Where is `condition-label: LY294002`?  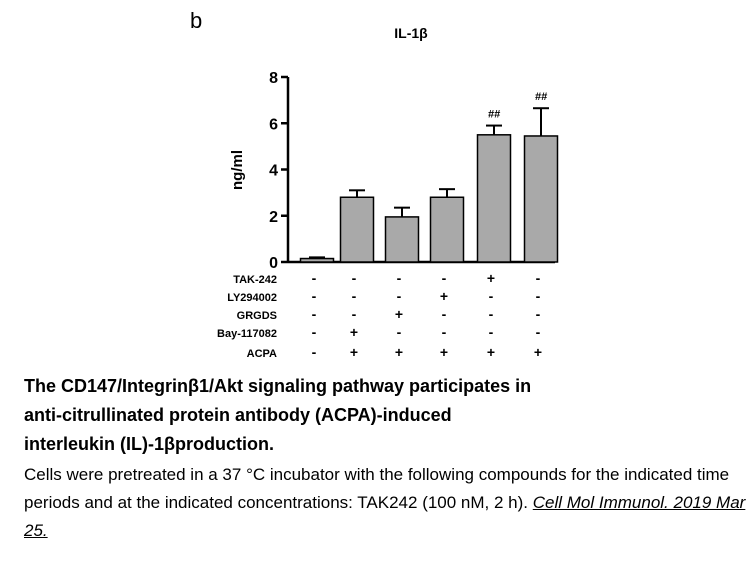 condition-label: LY294002 is located at coordinates (252, 298).